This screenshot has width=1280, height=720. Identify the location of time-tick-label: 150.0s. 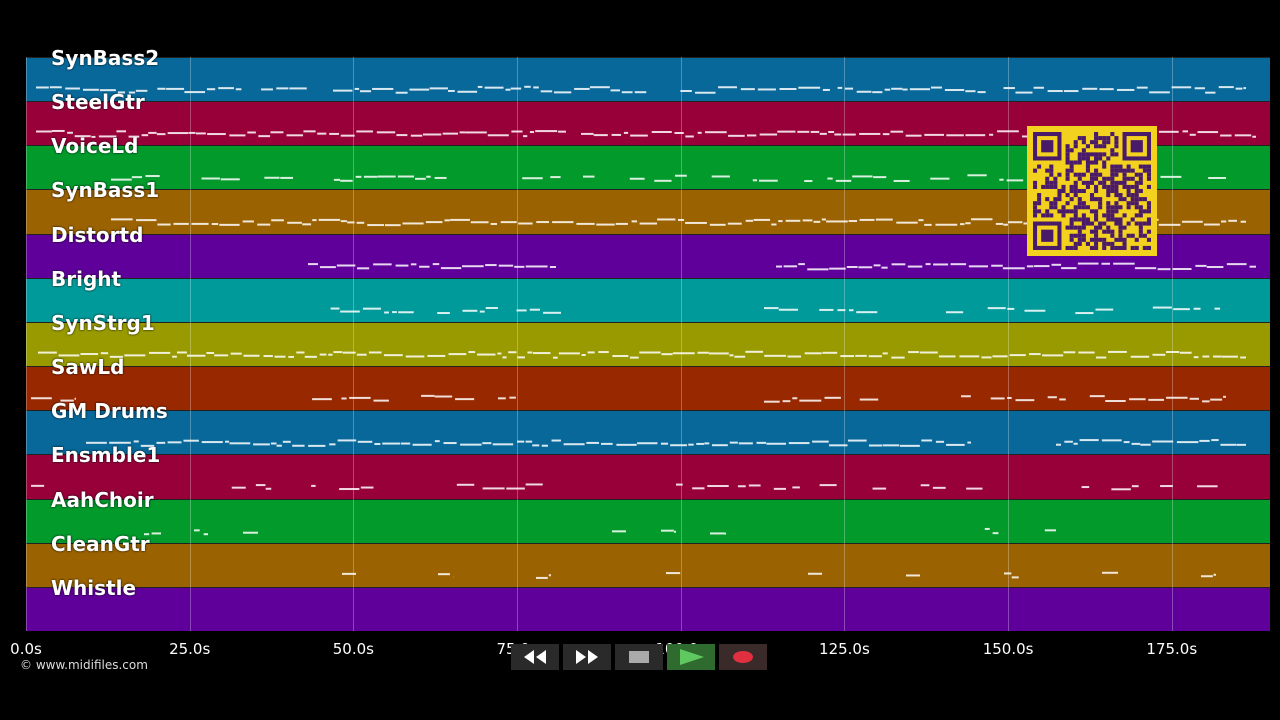
(1008, 649).